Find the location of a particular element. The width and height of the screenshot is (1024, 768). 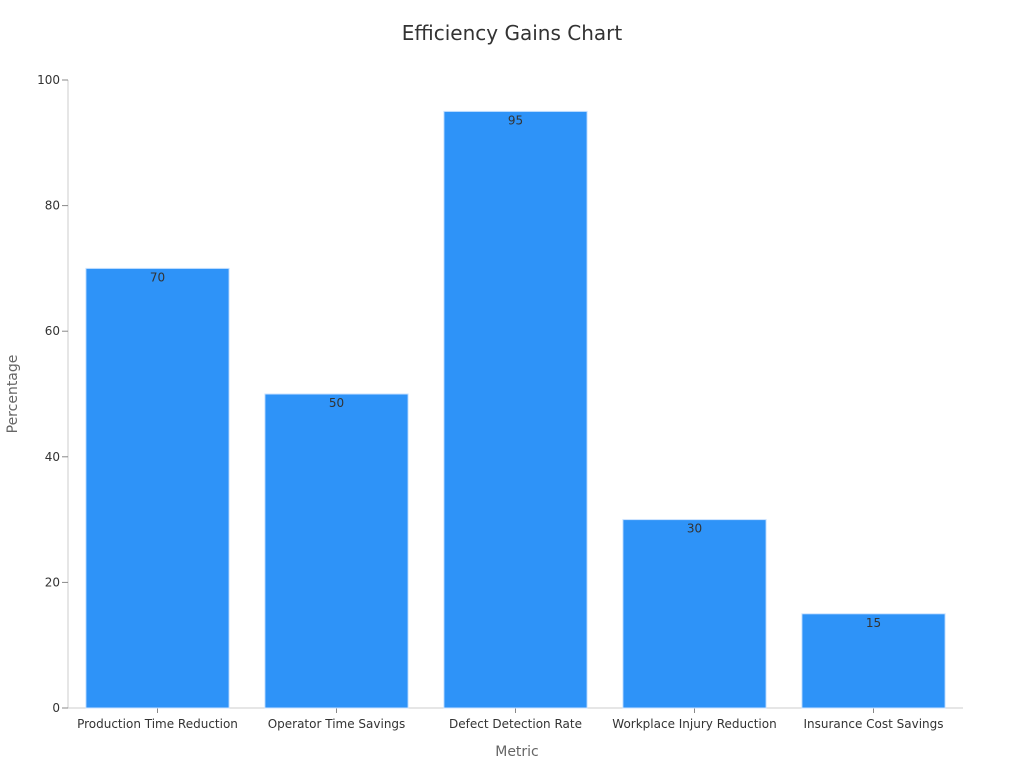

x-tick-label: Insurance Cost Savings is located at coordinates (873, 724).